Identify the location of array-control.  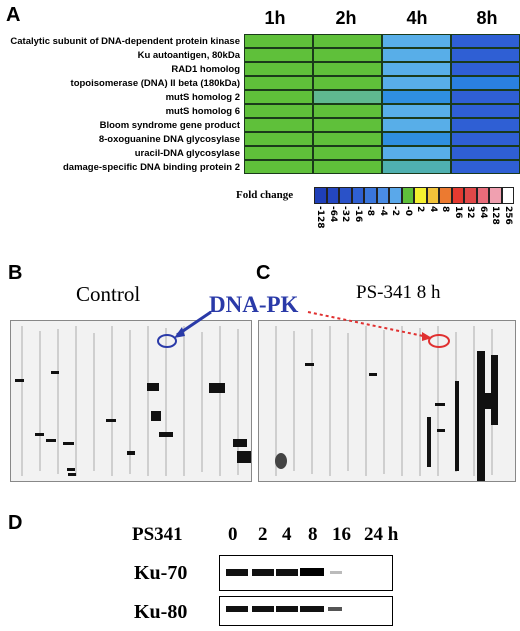
(131, 401).